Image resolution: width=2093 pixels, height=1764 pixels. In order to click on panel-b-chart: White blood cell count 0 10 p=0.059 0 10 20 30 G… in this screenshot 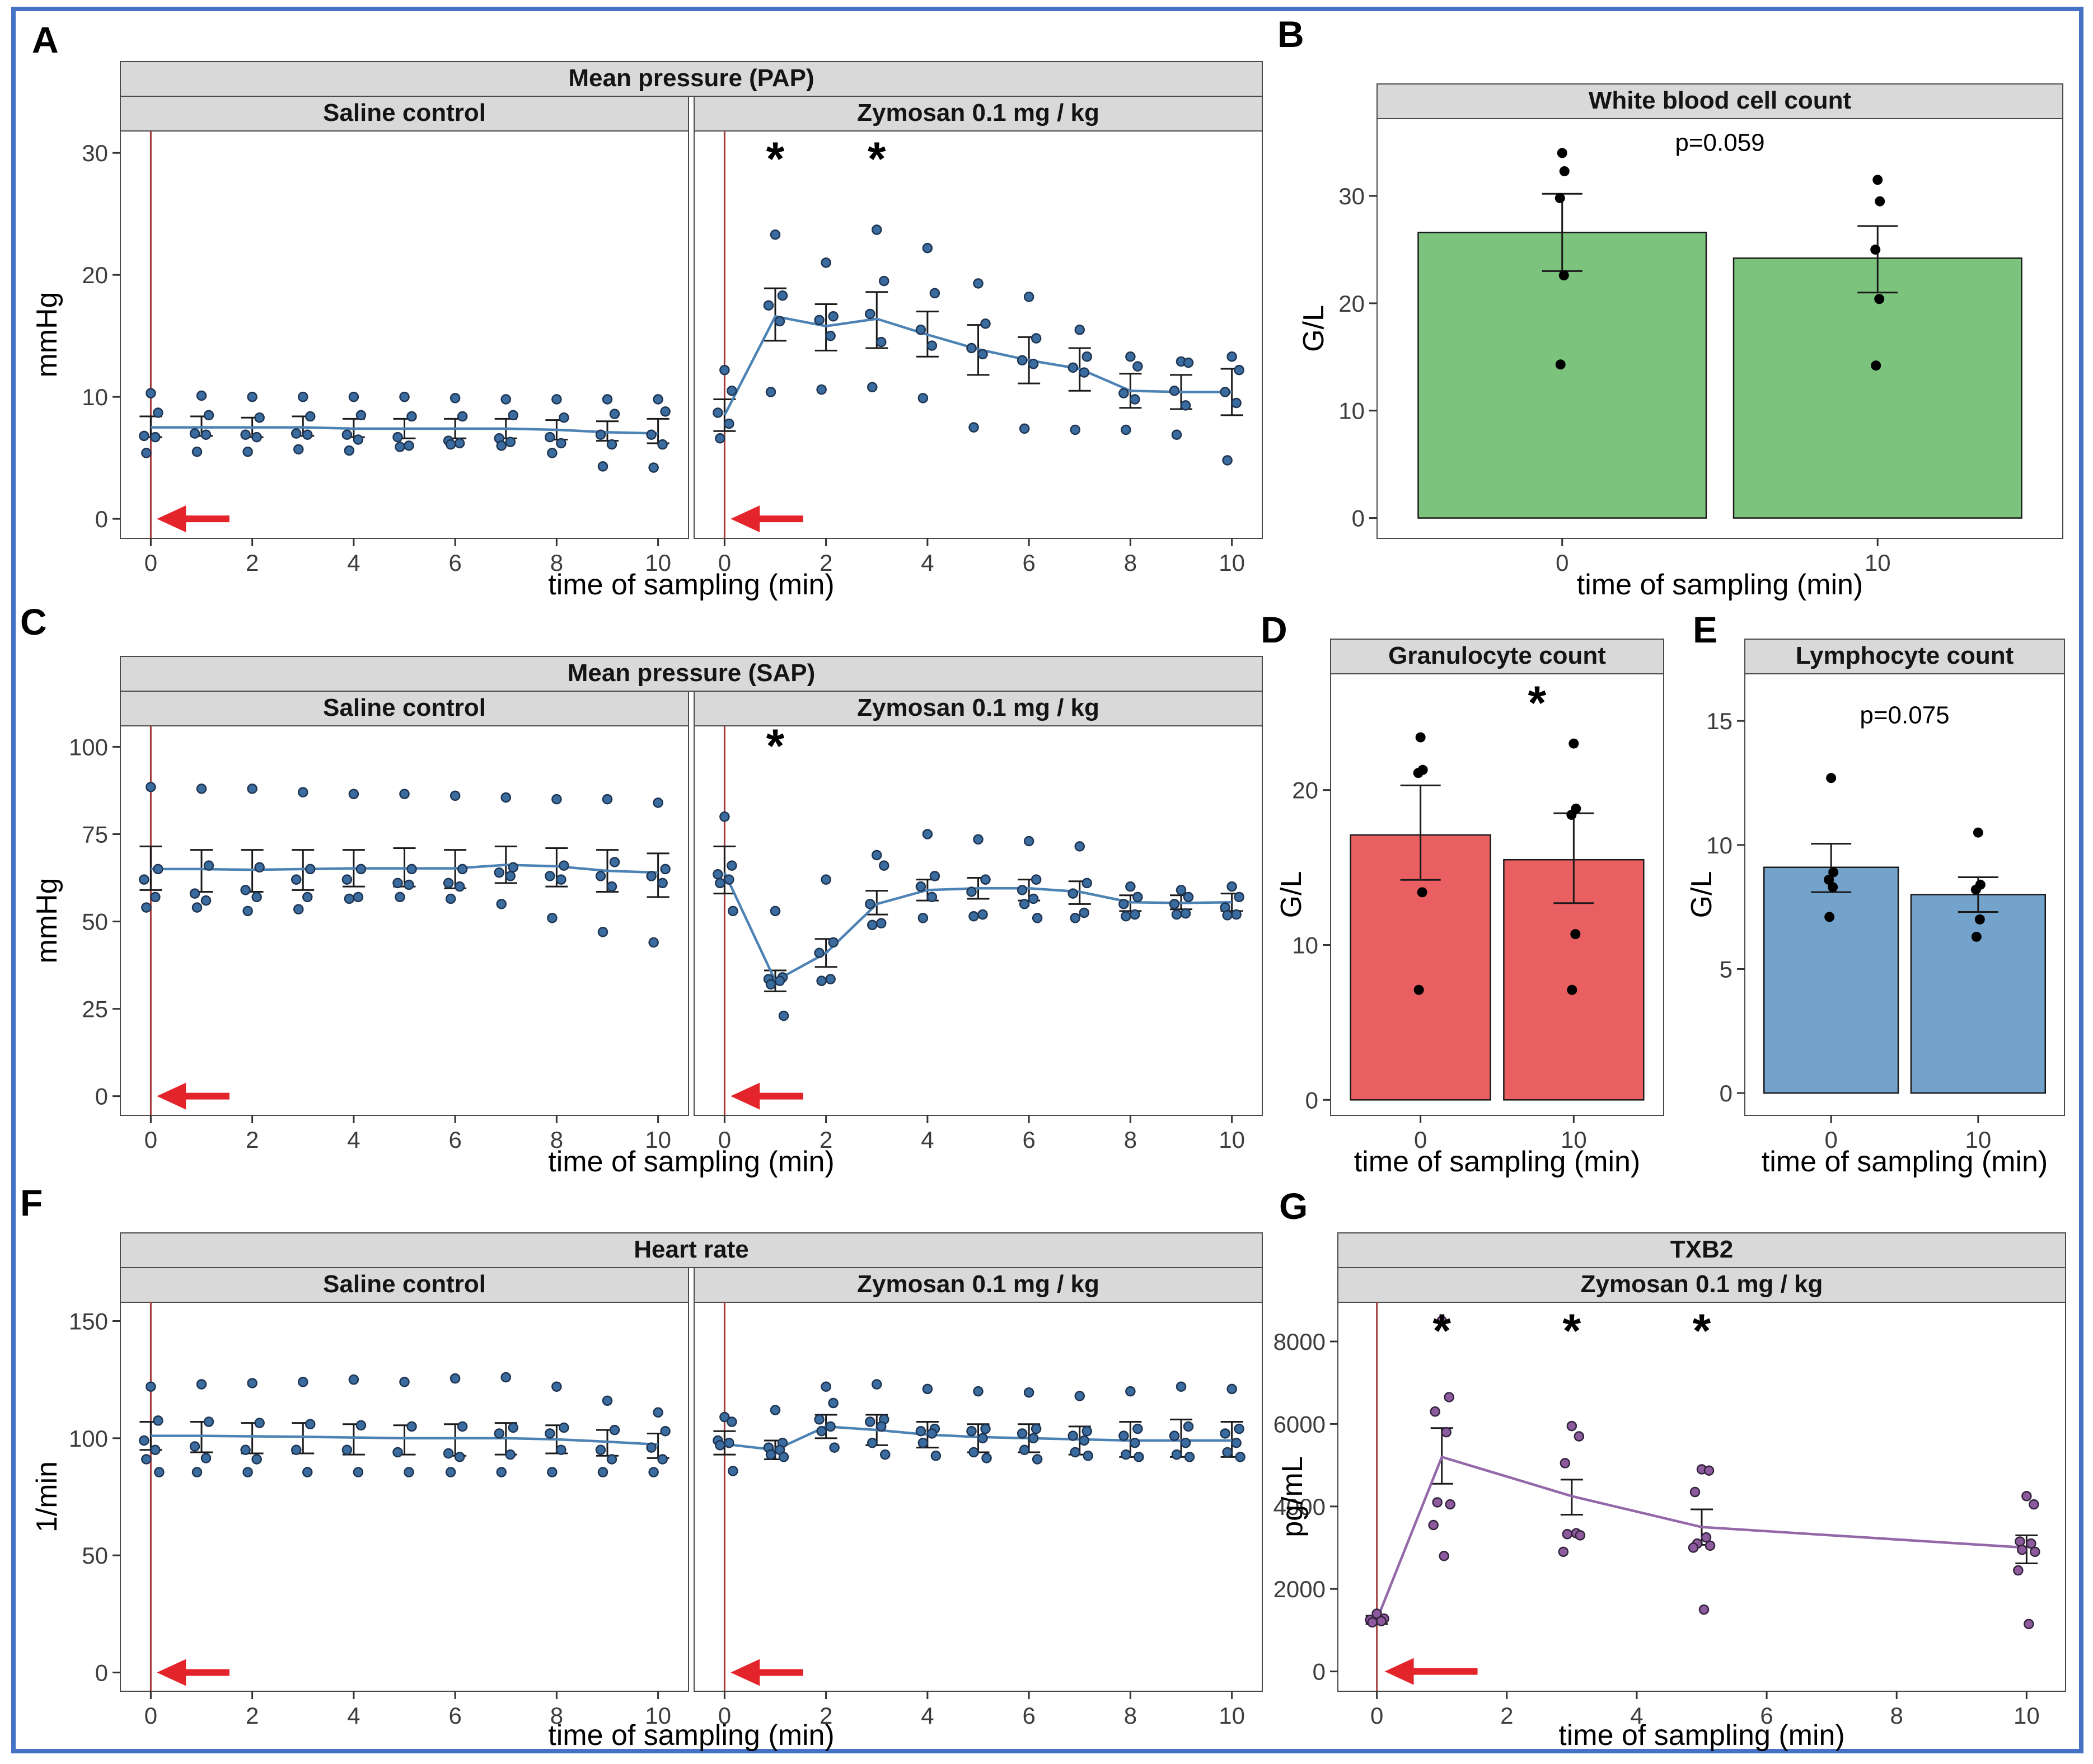, I will do `click(1680, 342)`.